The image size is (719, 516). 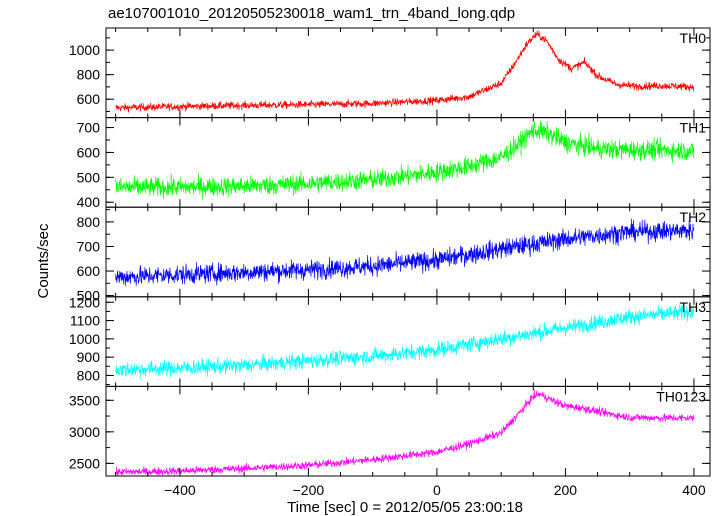 I want to click on panel-label: TH1, so click(x=693, y=128).